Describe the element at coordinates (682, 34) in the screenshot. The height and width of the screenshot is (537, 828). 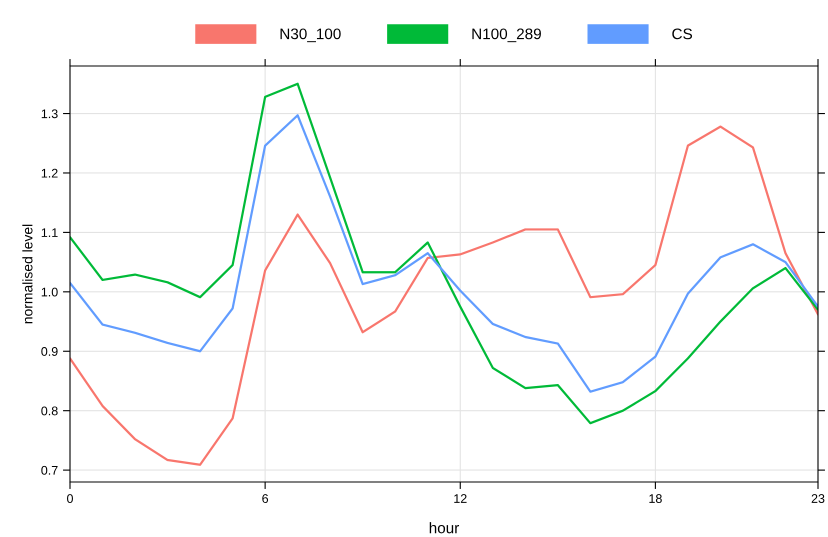
I see `legend-label: CS` at that location.